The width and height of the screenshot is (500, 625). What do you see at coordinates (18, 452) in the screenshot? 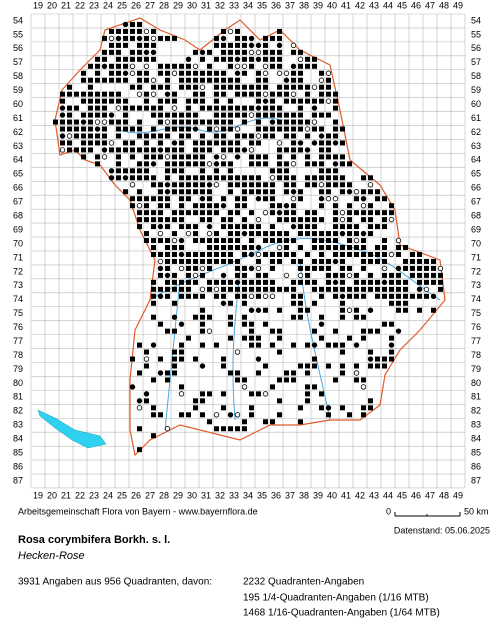
I see `y-label: 85` at bounding box center [18, 452].